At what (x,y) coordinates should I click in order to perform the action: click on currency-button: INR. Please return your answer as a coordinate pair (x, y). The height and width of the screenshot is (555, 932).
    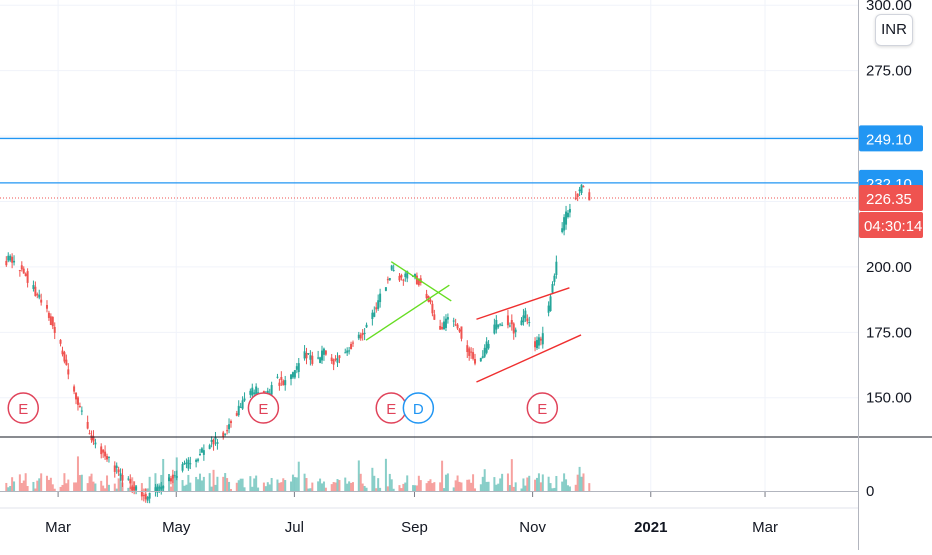
    Looking at the image, I should click on (894, 30).